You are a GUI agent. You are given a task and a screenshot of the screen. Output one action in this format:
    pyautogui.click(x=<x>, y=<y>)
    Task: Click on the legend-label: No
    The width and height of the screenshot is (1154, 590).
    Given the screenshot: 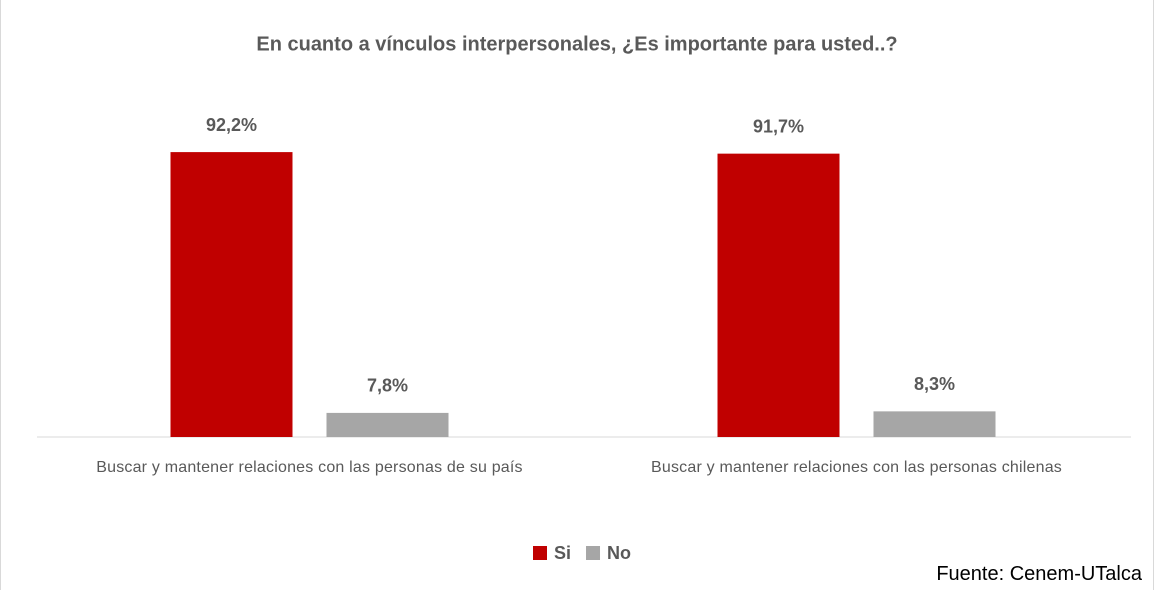 What is the action you would take?
    pyautogui.click(x=619, y=553)
    